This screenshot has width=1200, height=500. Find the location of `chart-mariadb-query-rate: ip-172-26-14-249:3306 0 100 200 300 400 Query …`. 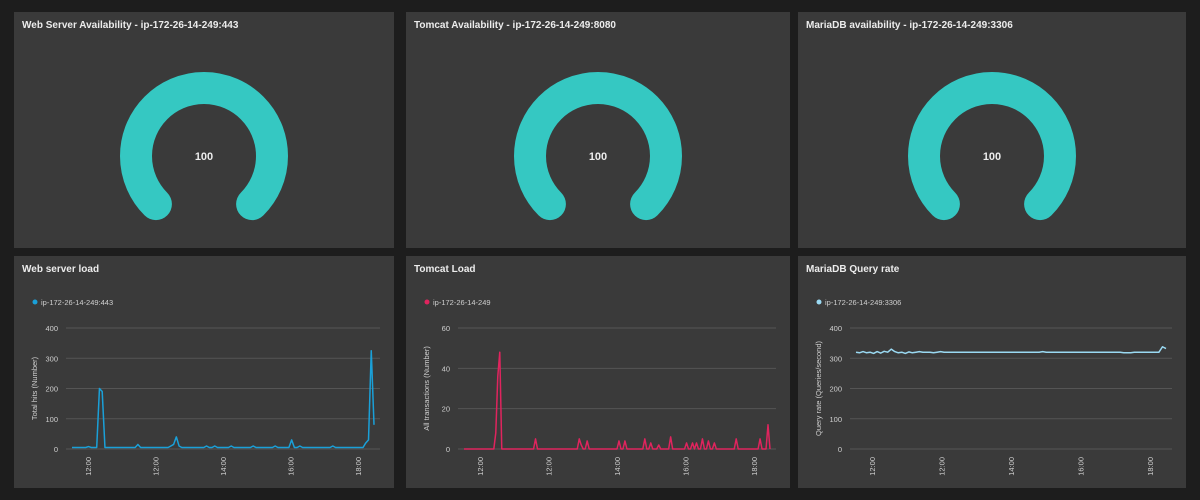

chart-mariadb-query-rate: ip-172-26-14-249:3306 0 100 200 300 400 Query … is located at coordinates (993, 387).